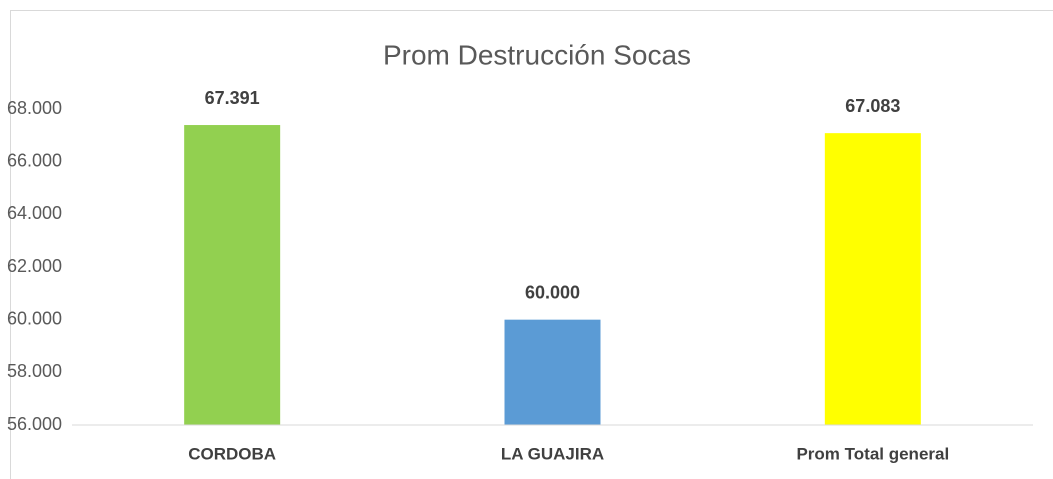  What do you see at coordinates (232, 98) in the screenshot?
I see `value-label: 67.391` at bounding box center [232, 98].